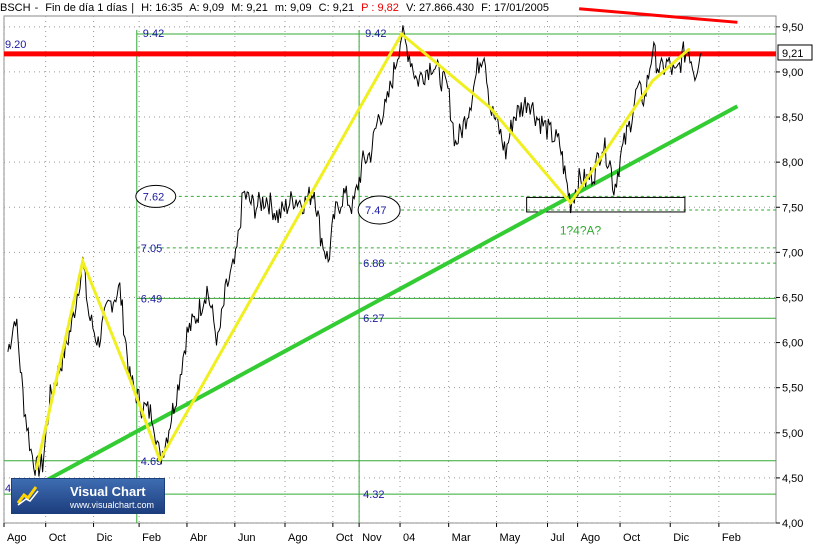 This screenshot has width=820, height=544. What do you see at coordinates (658, 15) in the screenshot?
I see `resistance-trendline` at bounding box center [658, 15].